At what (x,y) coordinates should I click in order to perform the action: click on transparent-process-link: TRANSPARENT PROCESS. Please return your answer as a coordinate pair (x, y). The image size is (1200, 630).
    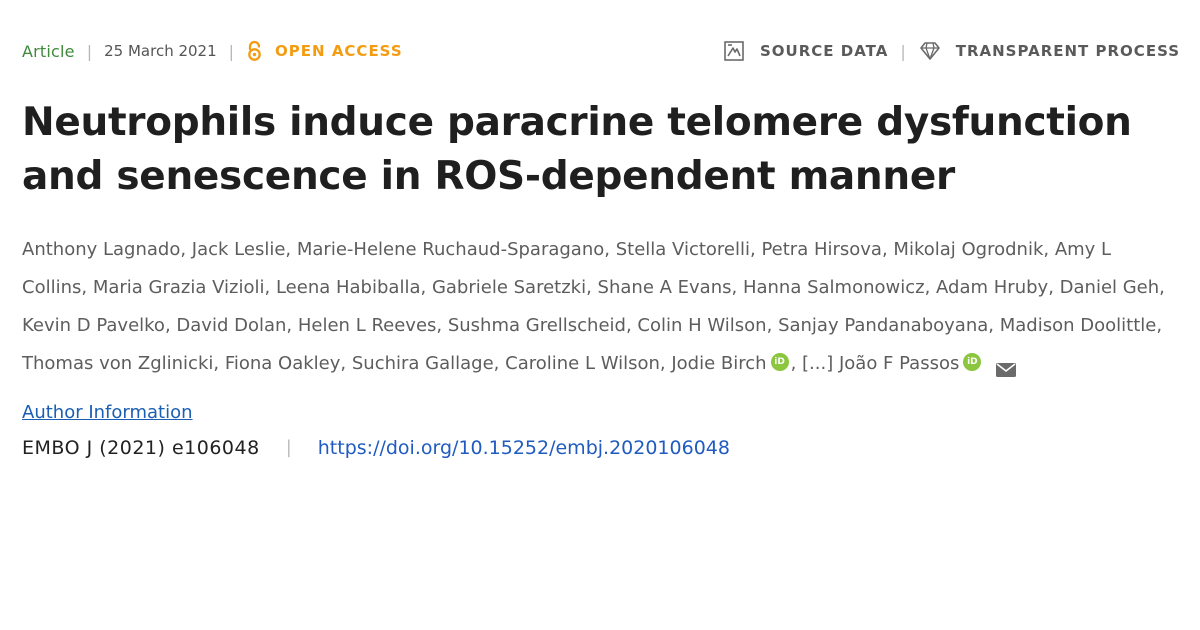
    Looking at the image, I should click on (1049, 51).